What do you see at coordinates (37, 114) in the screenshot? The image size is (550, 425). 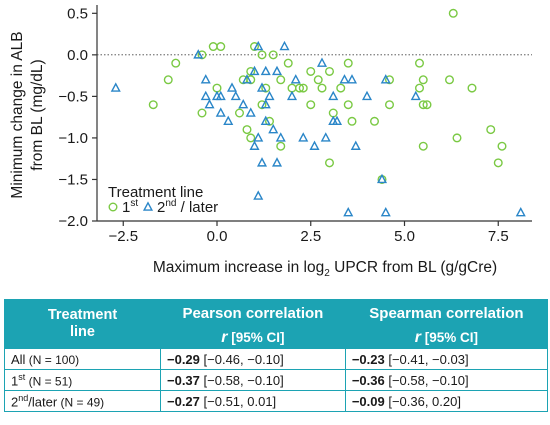 I see `y-axis-label-line2: from BL (mg/dL)` at bounding box center [37, 114].